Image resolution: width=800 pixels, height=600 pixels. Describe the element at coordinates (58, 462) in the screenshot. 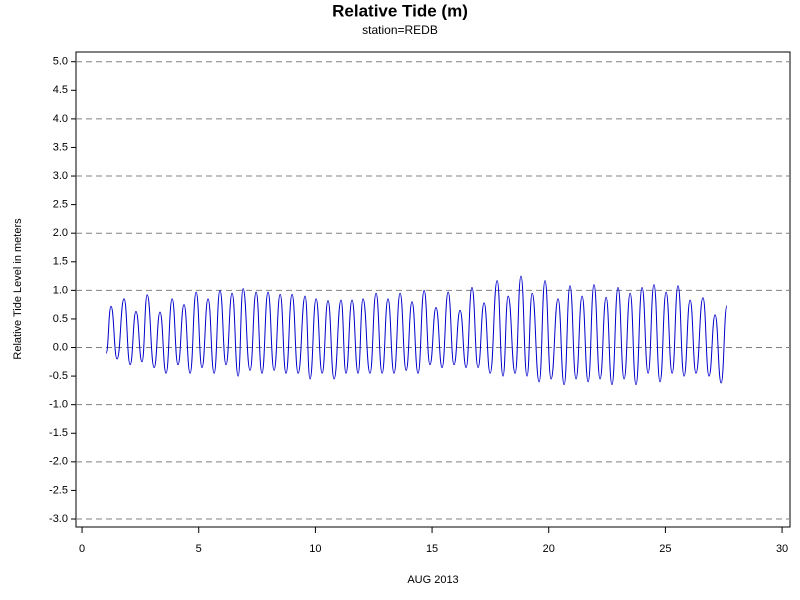

I see `y-tick-label: -2.0` at that location.